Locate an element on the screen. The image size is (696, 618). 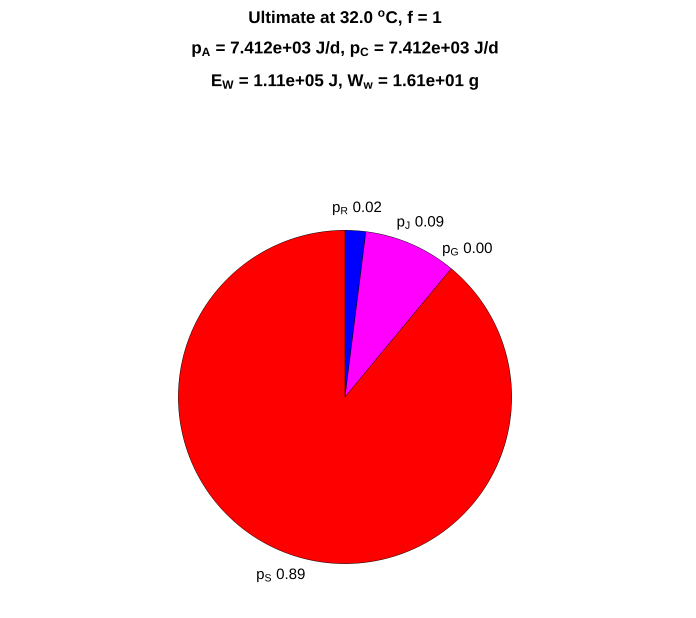
slice-label: p$_{J}$ is located at coordinates (404, 224).